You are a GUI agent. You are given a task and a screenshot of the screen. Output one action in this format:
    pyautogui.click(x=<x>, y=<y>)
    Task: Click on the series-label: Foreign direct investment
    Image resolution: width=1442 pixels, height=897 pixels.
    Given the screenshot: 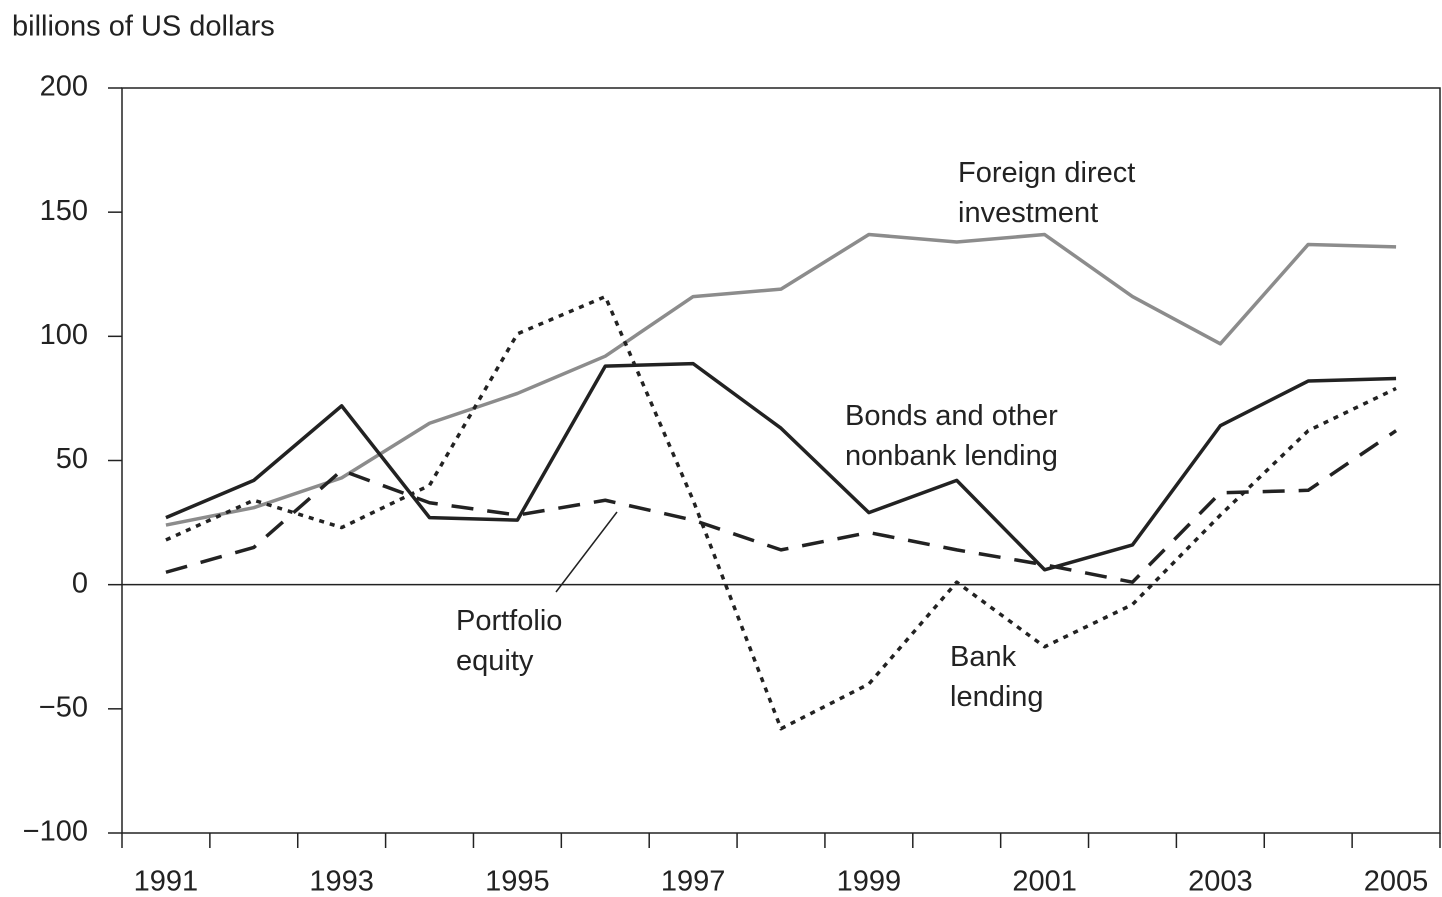 What is the action you would take?
    pyautogui.click(x=1047, y=193)
    